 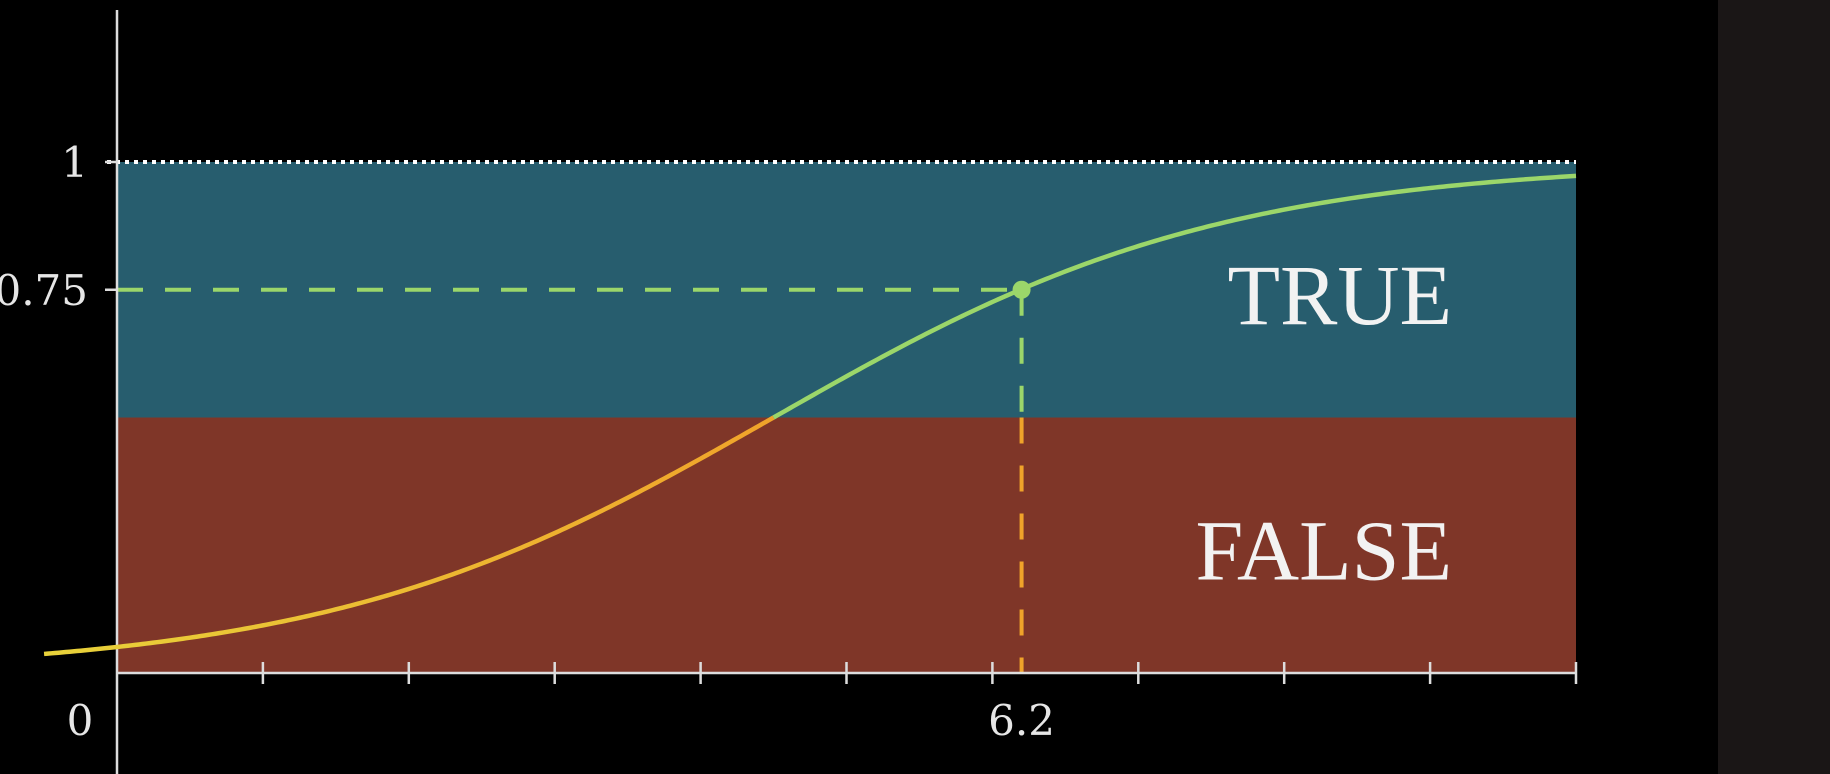 What do you see at coordinates (1339, 295) in the screenshot?
I see `region-label-true: TRUE` at bounding box center [1339, 295].